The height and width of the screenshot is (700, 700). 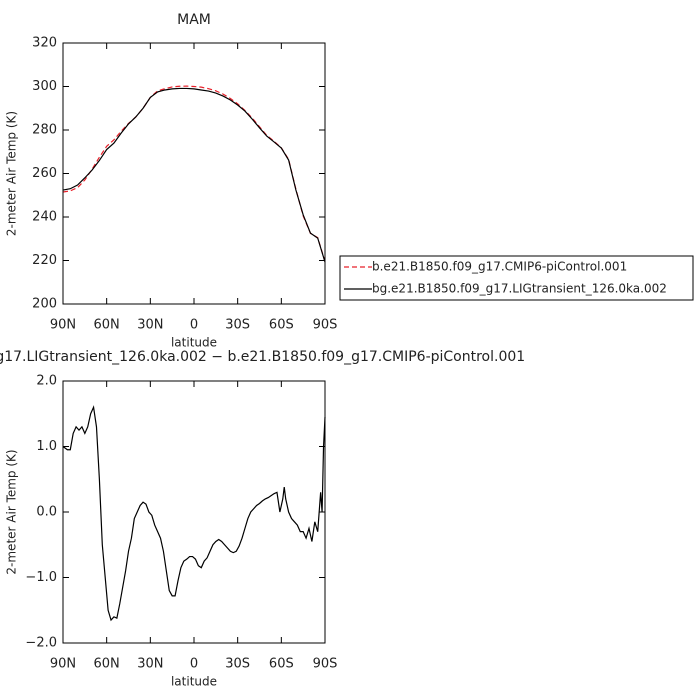 What do you see at coordinates (41, 577) in the screenshot?
I see `y-tick-label: −1.0` at bounding box center [41, 577].